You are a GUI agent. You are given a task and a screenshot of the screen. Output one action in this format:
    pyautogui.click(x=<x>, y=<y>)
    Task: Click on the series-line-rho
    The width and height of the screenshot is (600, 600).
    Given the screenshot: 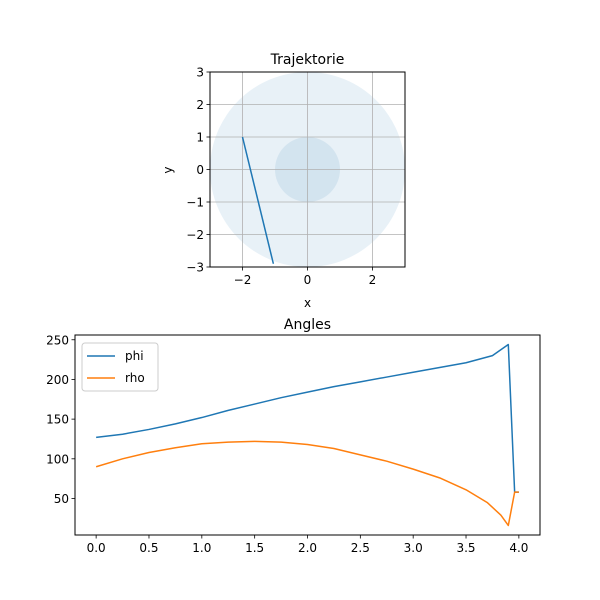 What is the action you would take?
    pyautogui.click(x=307, y=483)
    